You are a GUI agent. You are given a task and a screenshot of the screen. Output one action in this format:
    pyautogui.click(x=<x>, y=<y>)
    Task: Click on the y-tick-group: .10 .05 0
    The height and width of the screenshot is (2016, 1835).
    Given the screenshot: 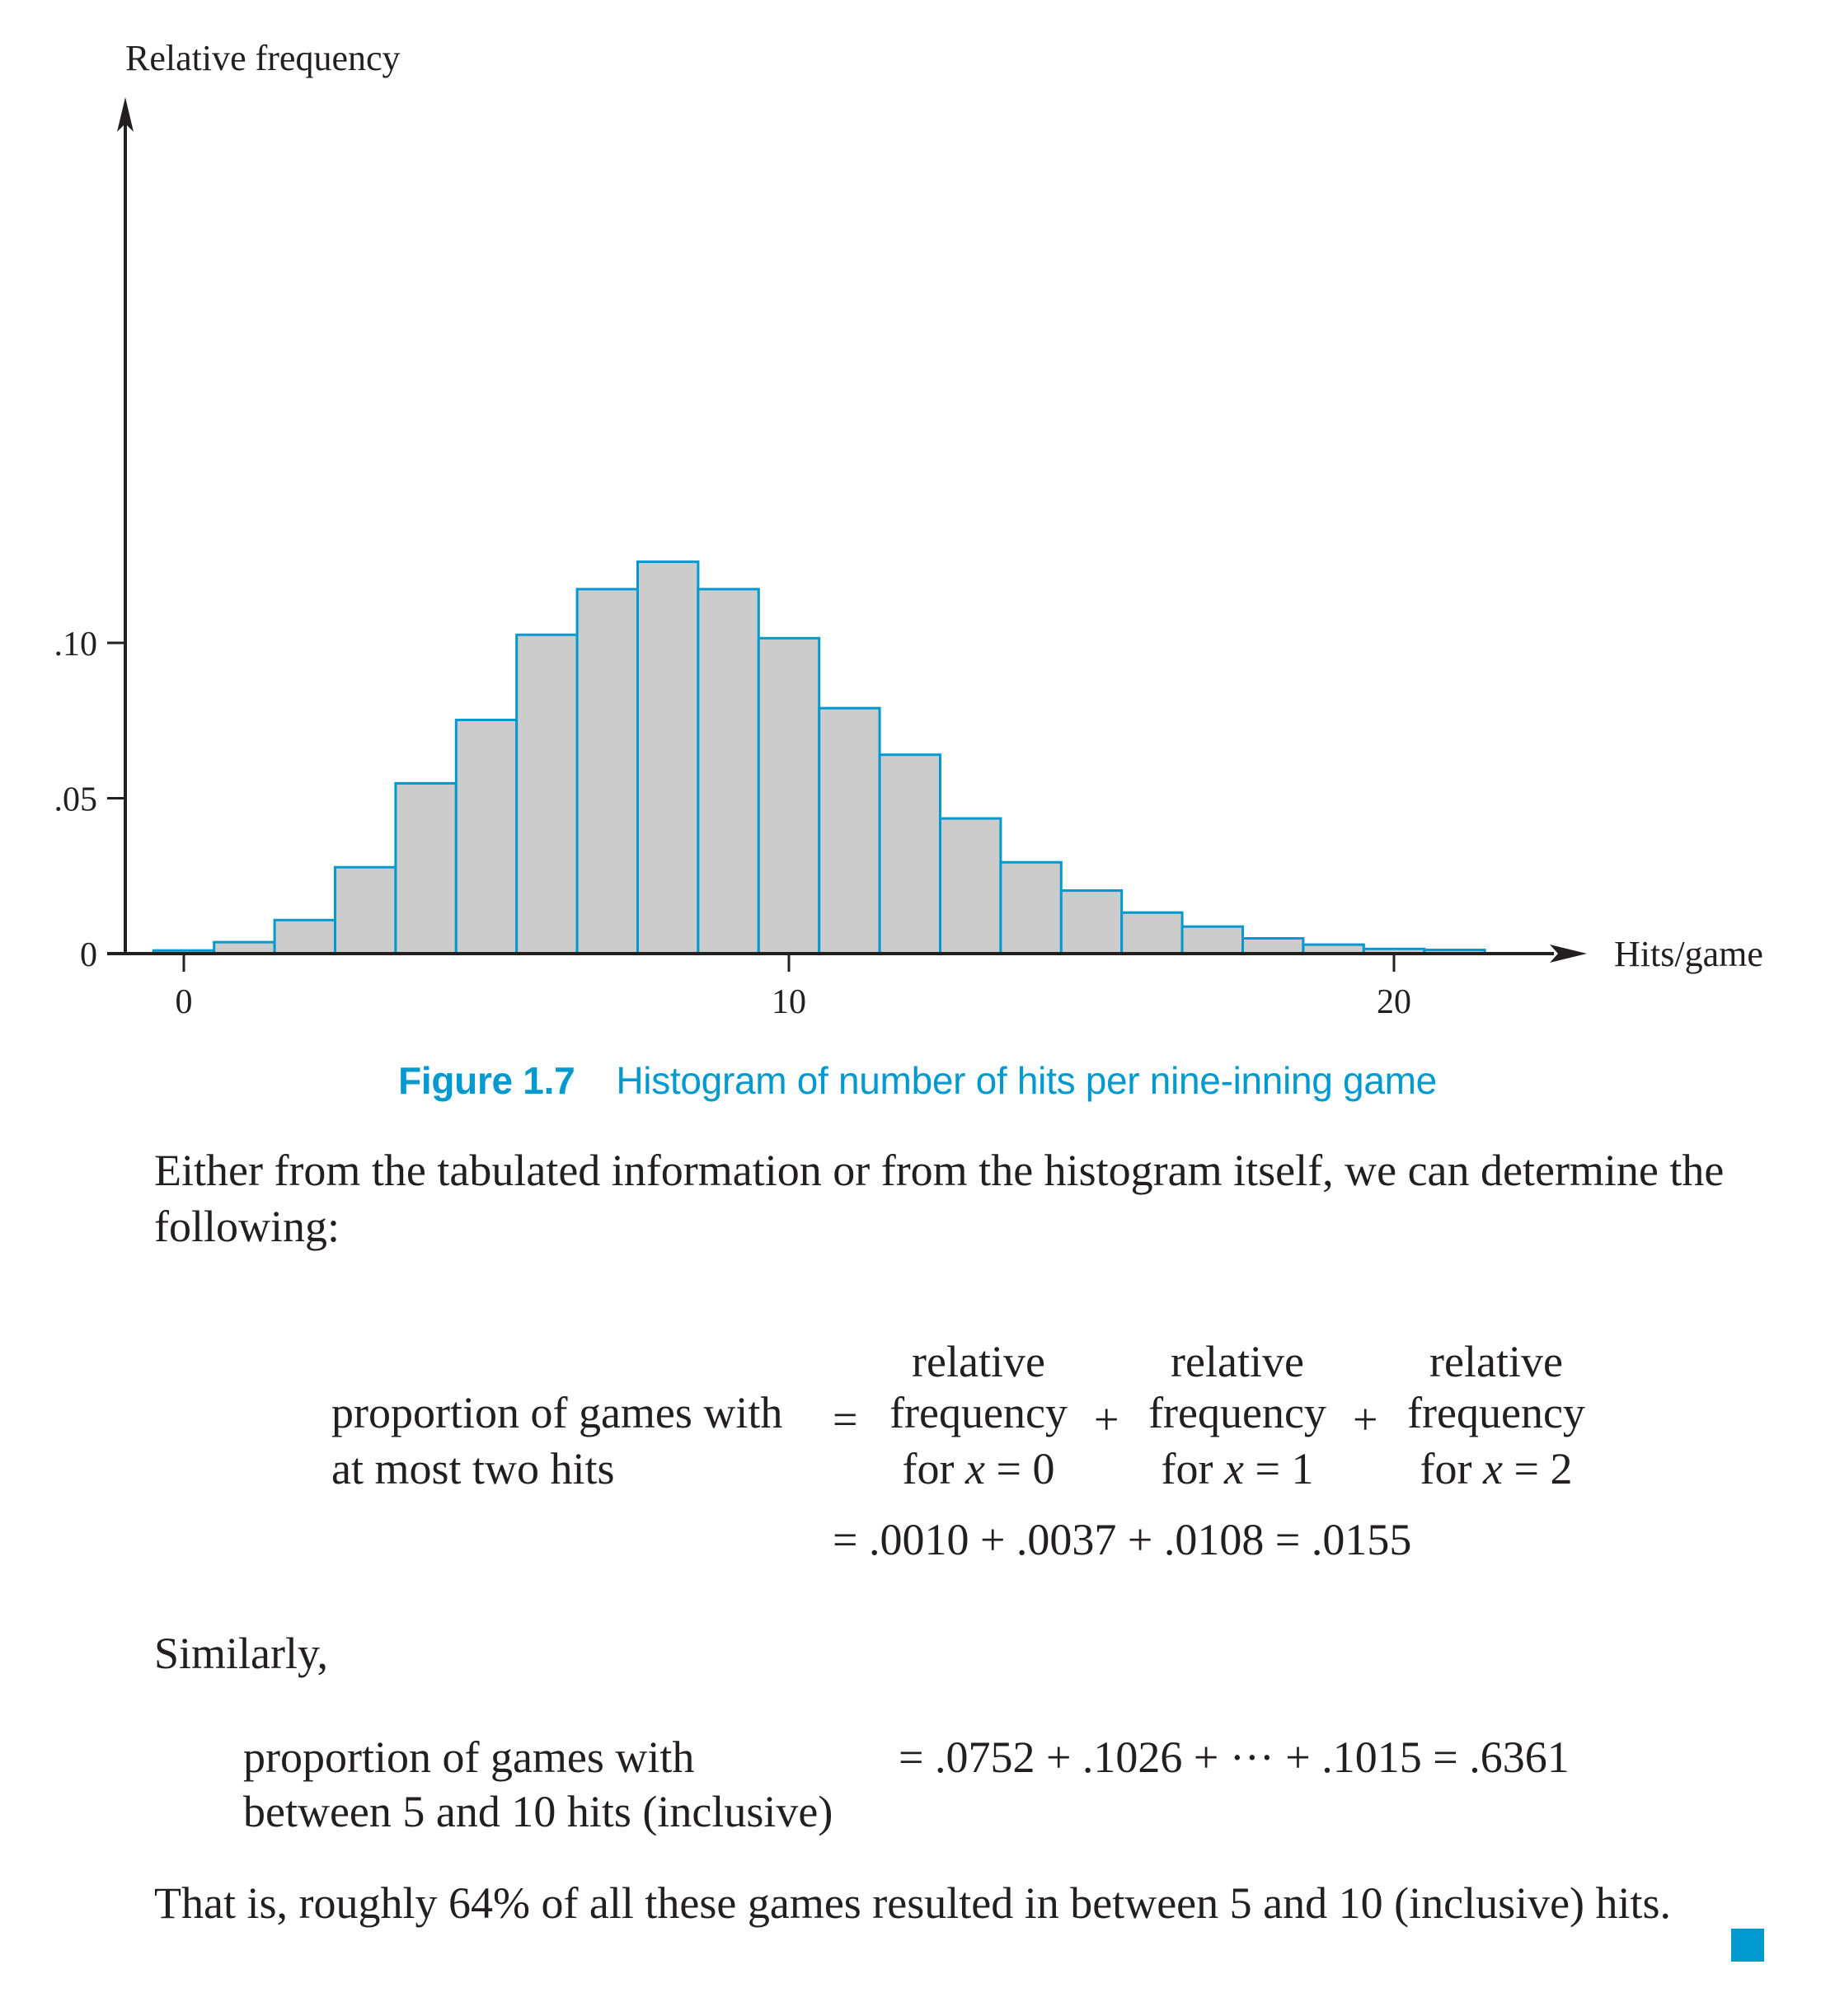 What is the action you would take?
    pyautogui.click(x=89, y=800)
    